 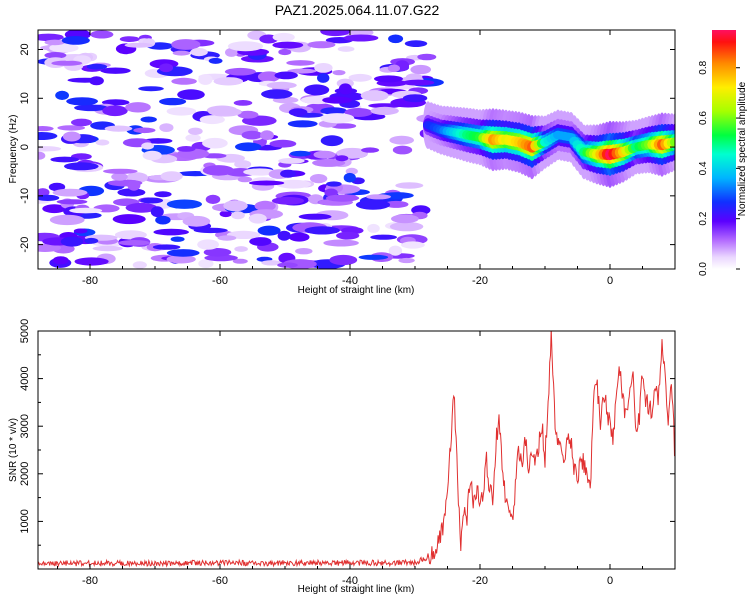 I want to click on heatmap-xtick-label: -20, so click(x=480, y=281).